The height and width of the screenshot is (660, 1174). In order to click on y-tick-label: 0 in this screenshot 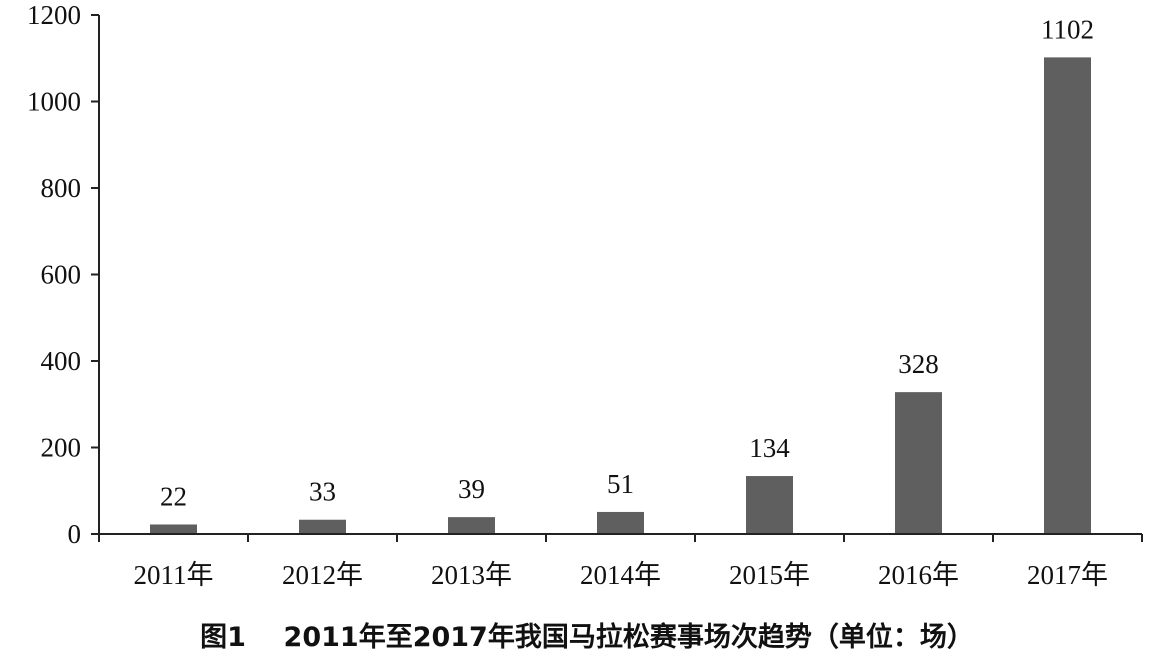, I will do `click(75, 534)`.